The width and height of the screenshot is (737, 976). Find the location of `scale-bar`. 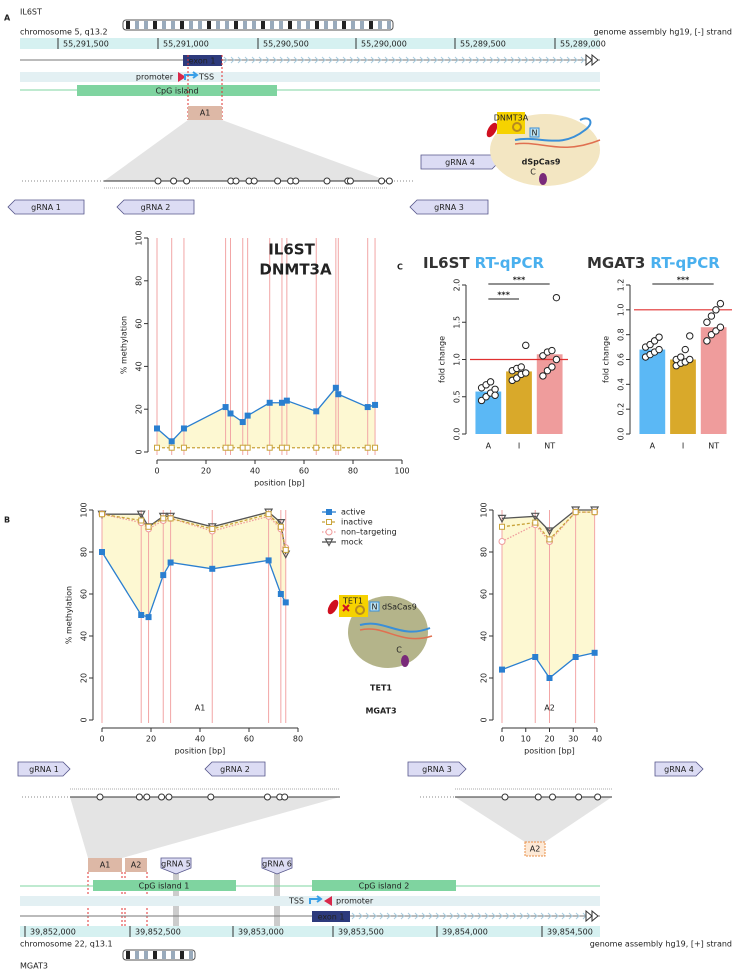

scale-bar is located at coordinates (310, 931).